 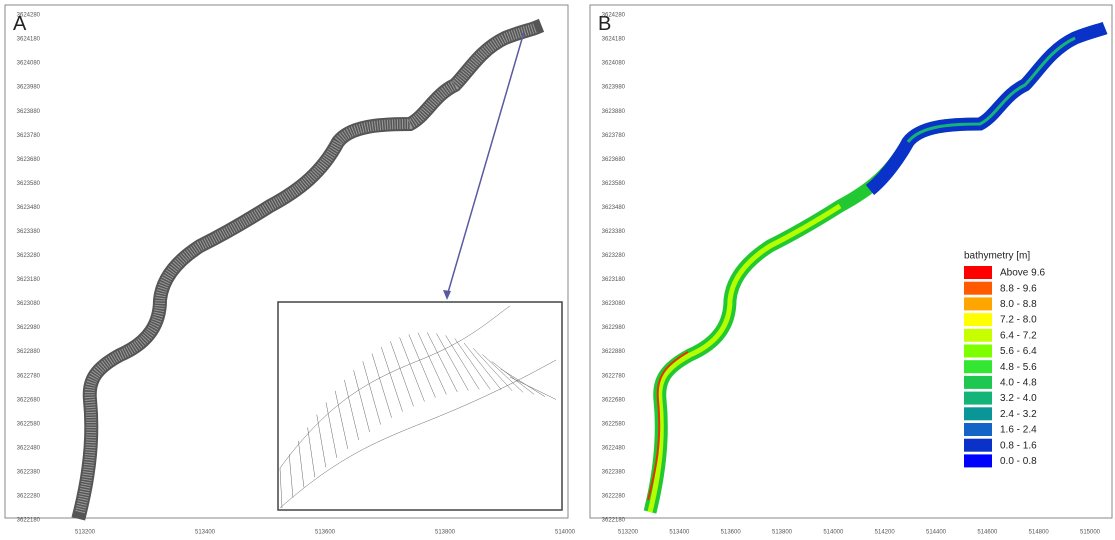 I want to click on panel-label: A, so click(x=20, y=24).